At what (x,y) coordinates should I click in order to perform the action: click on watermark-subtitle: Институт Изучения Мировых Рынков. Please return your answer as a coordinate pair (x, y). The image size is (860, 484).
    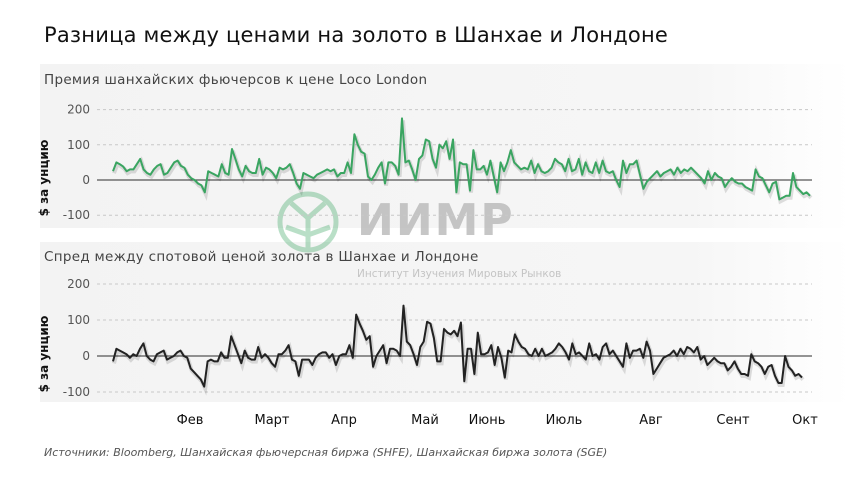
    Looking at the image, I should click on (459, 274).